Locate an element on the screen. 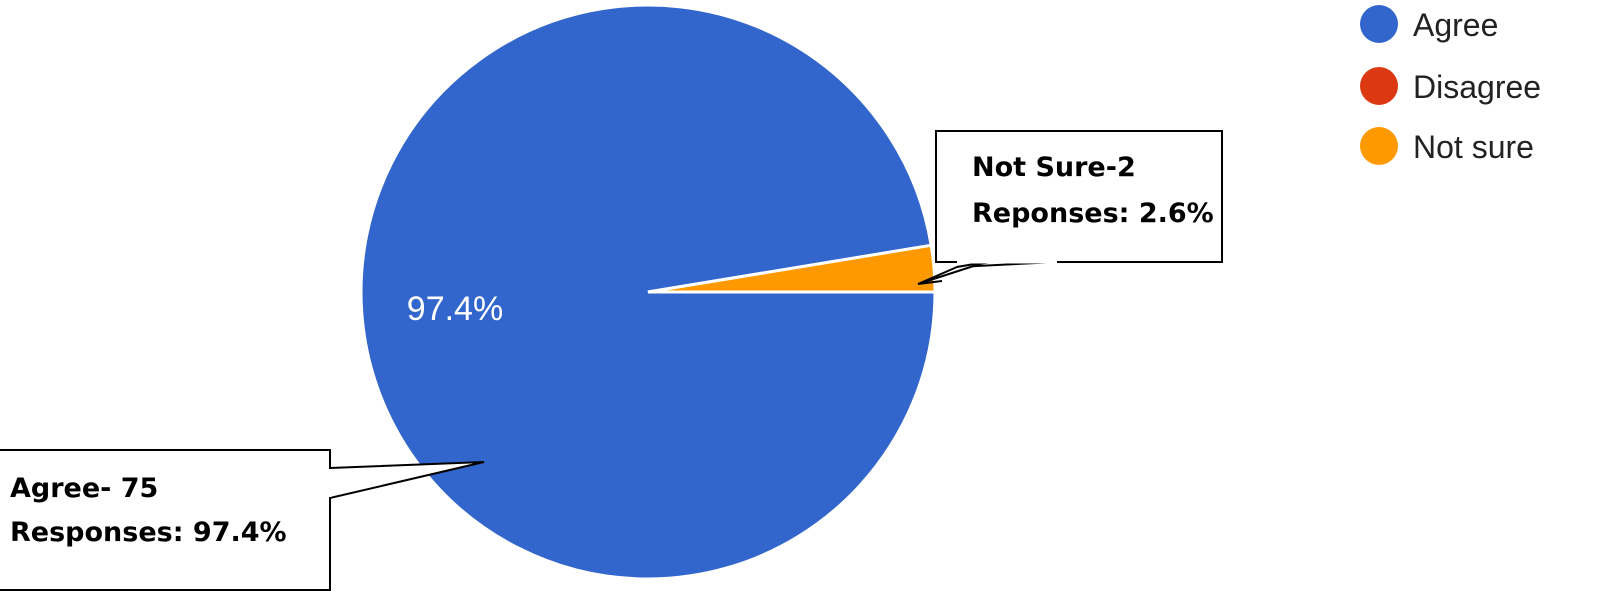  legend-label-not-sure: Not sure is located at coordinates (1473, 147).